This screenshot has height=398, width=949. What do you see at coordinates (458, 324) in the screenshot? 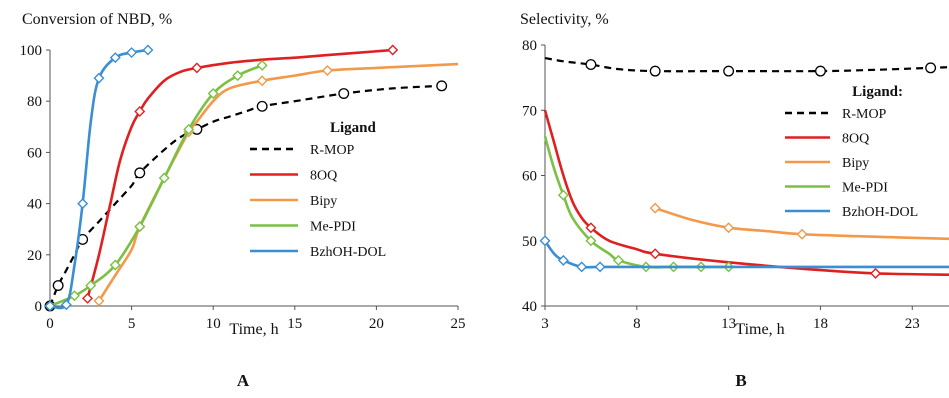
I see `x-tick-label: 25` at bounding box center [458, 324].